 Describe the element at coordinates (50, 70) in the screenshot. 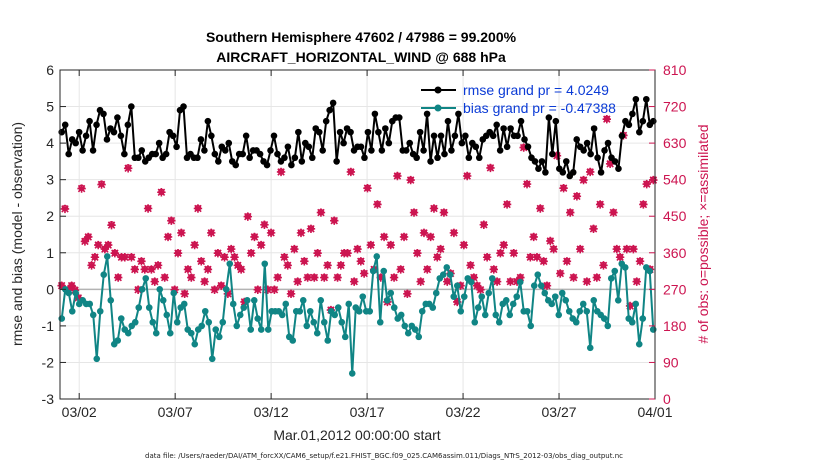

I see `y-tick-label-left-9: 6` at that location.